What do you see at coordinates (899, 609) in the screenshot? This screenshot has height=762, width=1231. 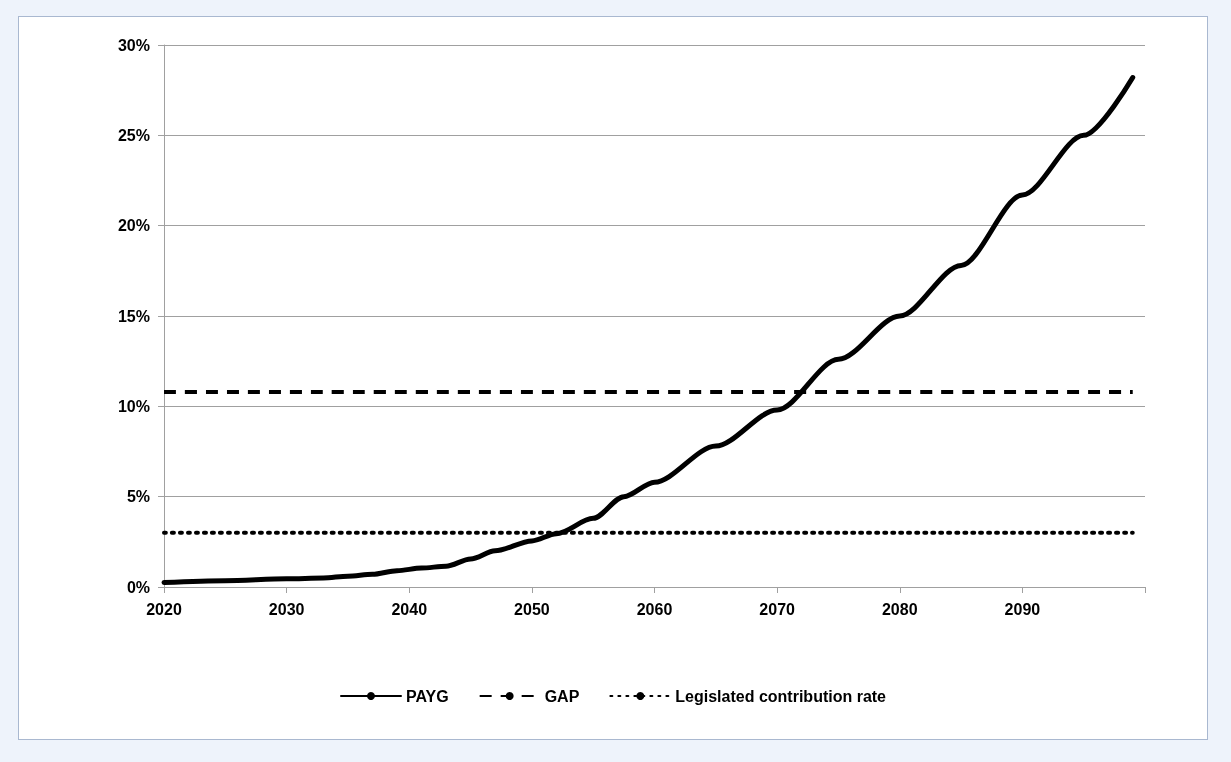 I see `x-tick-label: 2080` at bounding box center [899, 609].